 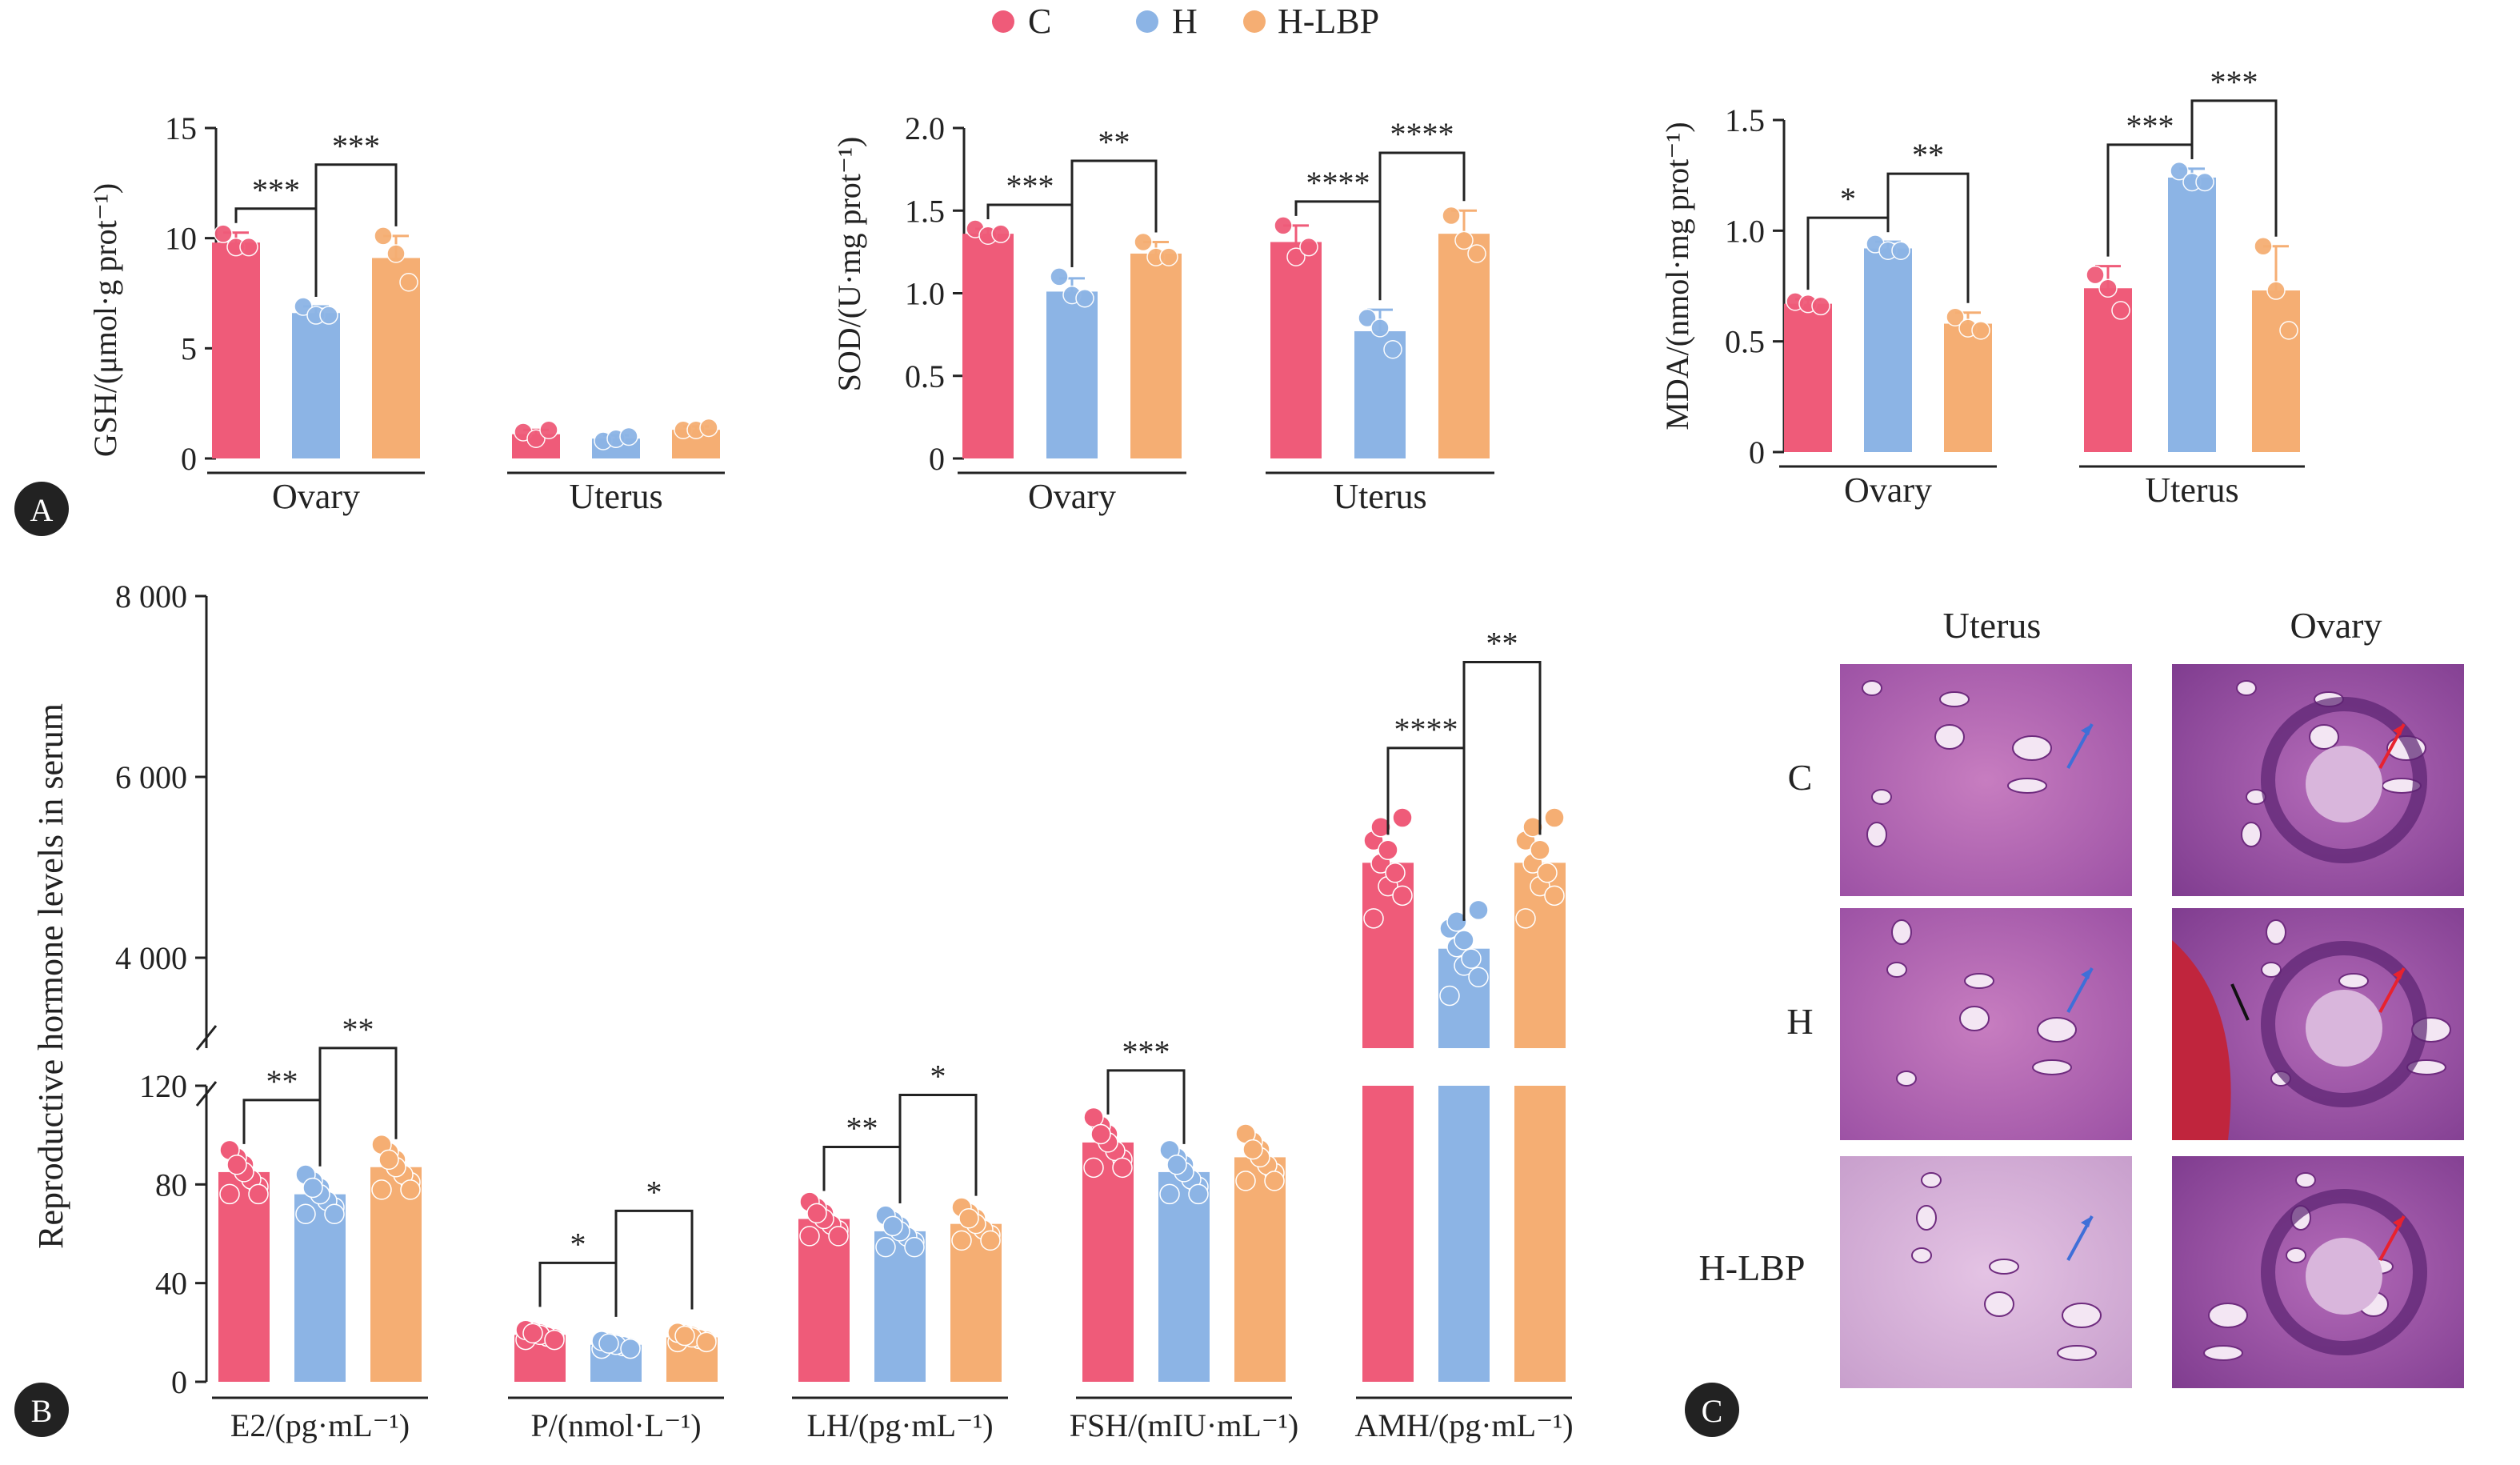 What do you see at coordinates (925, 211) in the screenshot?
I see `sod-y-tick-label: 1.5` at bounding box center [925, 211].